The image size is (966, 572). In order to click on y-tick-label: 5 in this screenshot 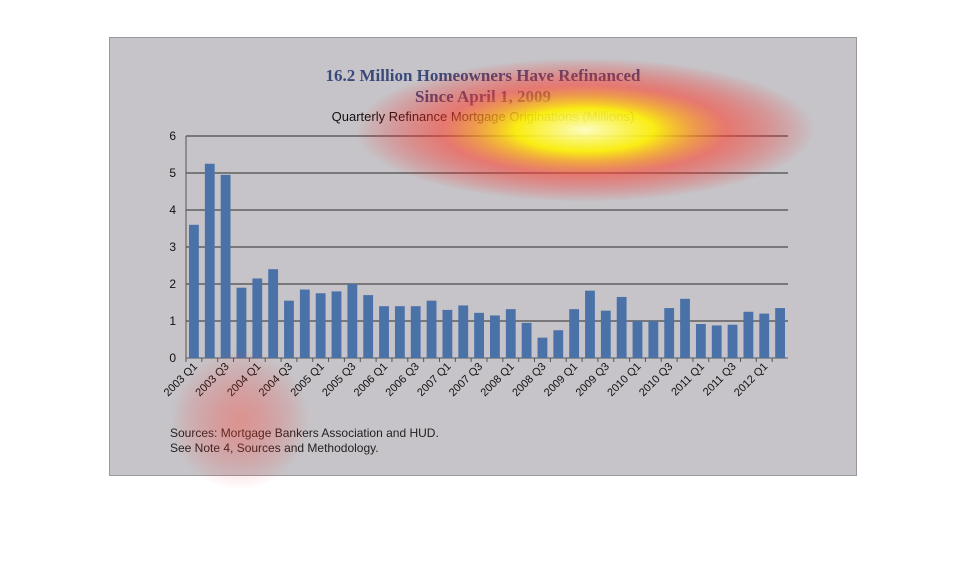, I will do `click(172, 173)`.